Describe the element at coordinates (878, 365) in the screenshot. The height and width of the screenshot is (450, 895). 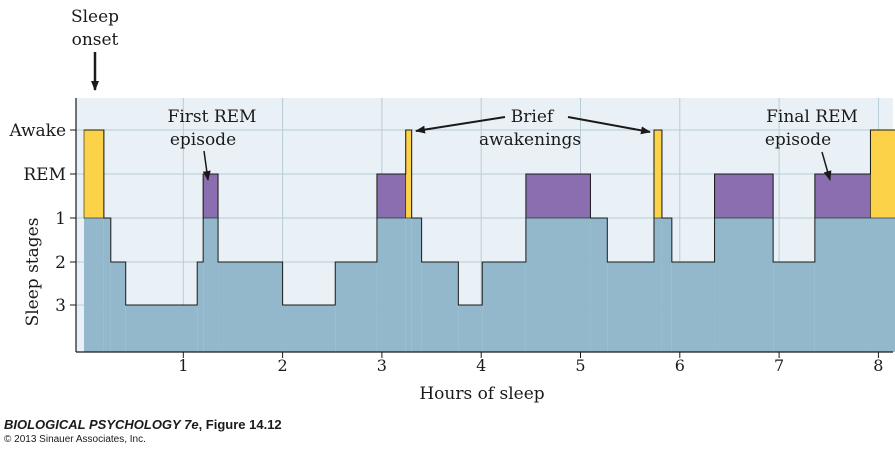
I see `x-tick-label-8: 8` at that location.